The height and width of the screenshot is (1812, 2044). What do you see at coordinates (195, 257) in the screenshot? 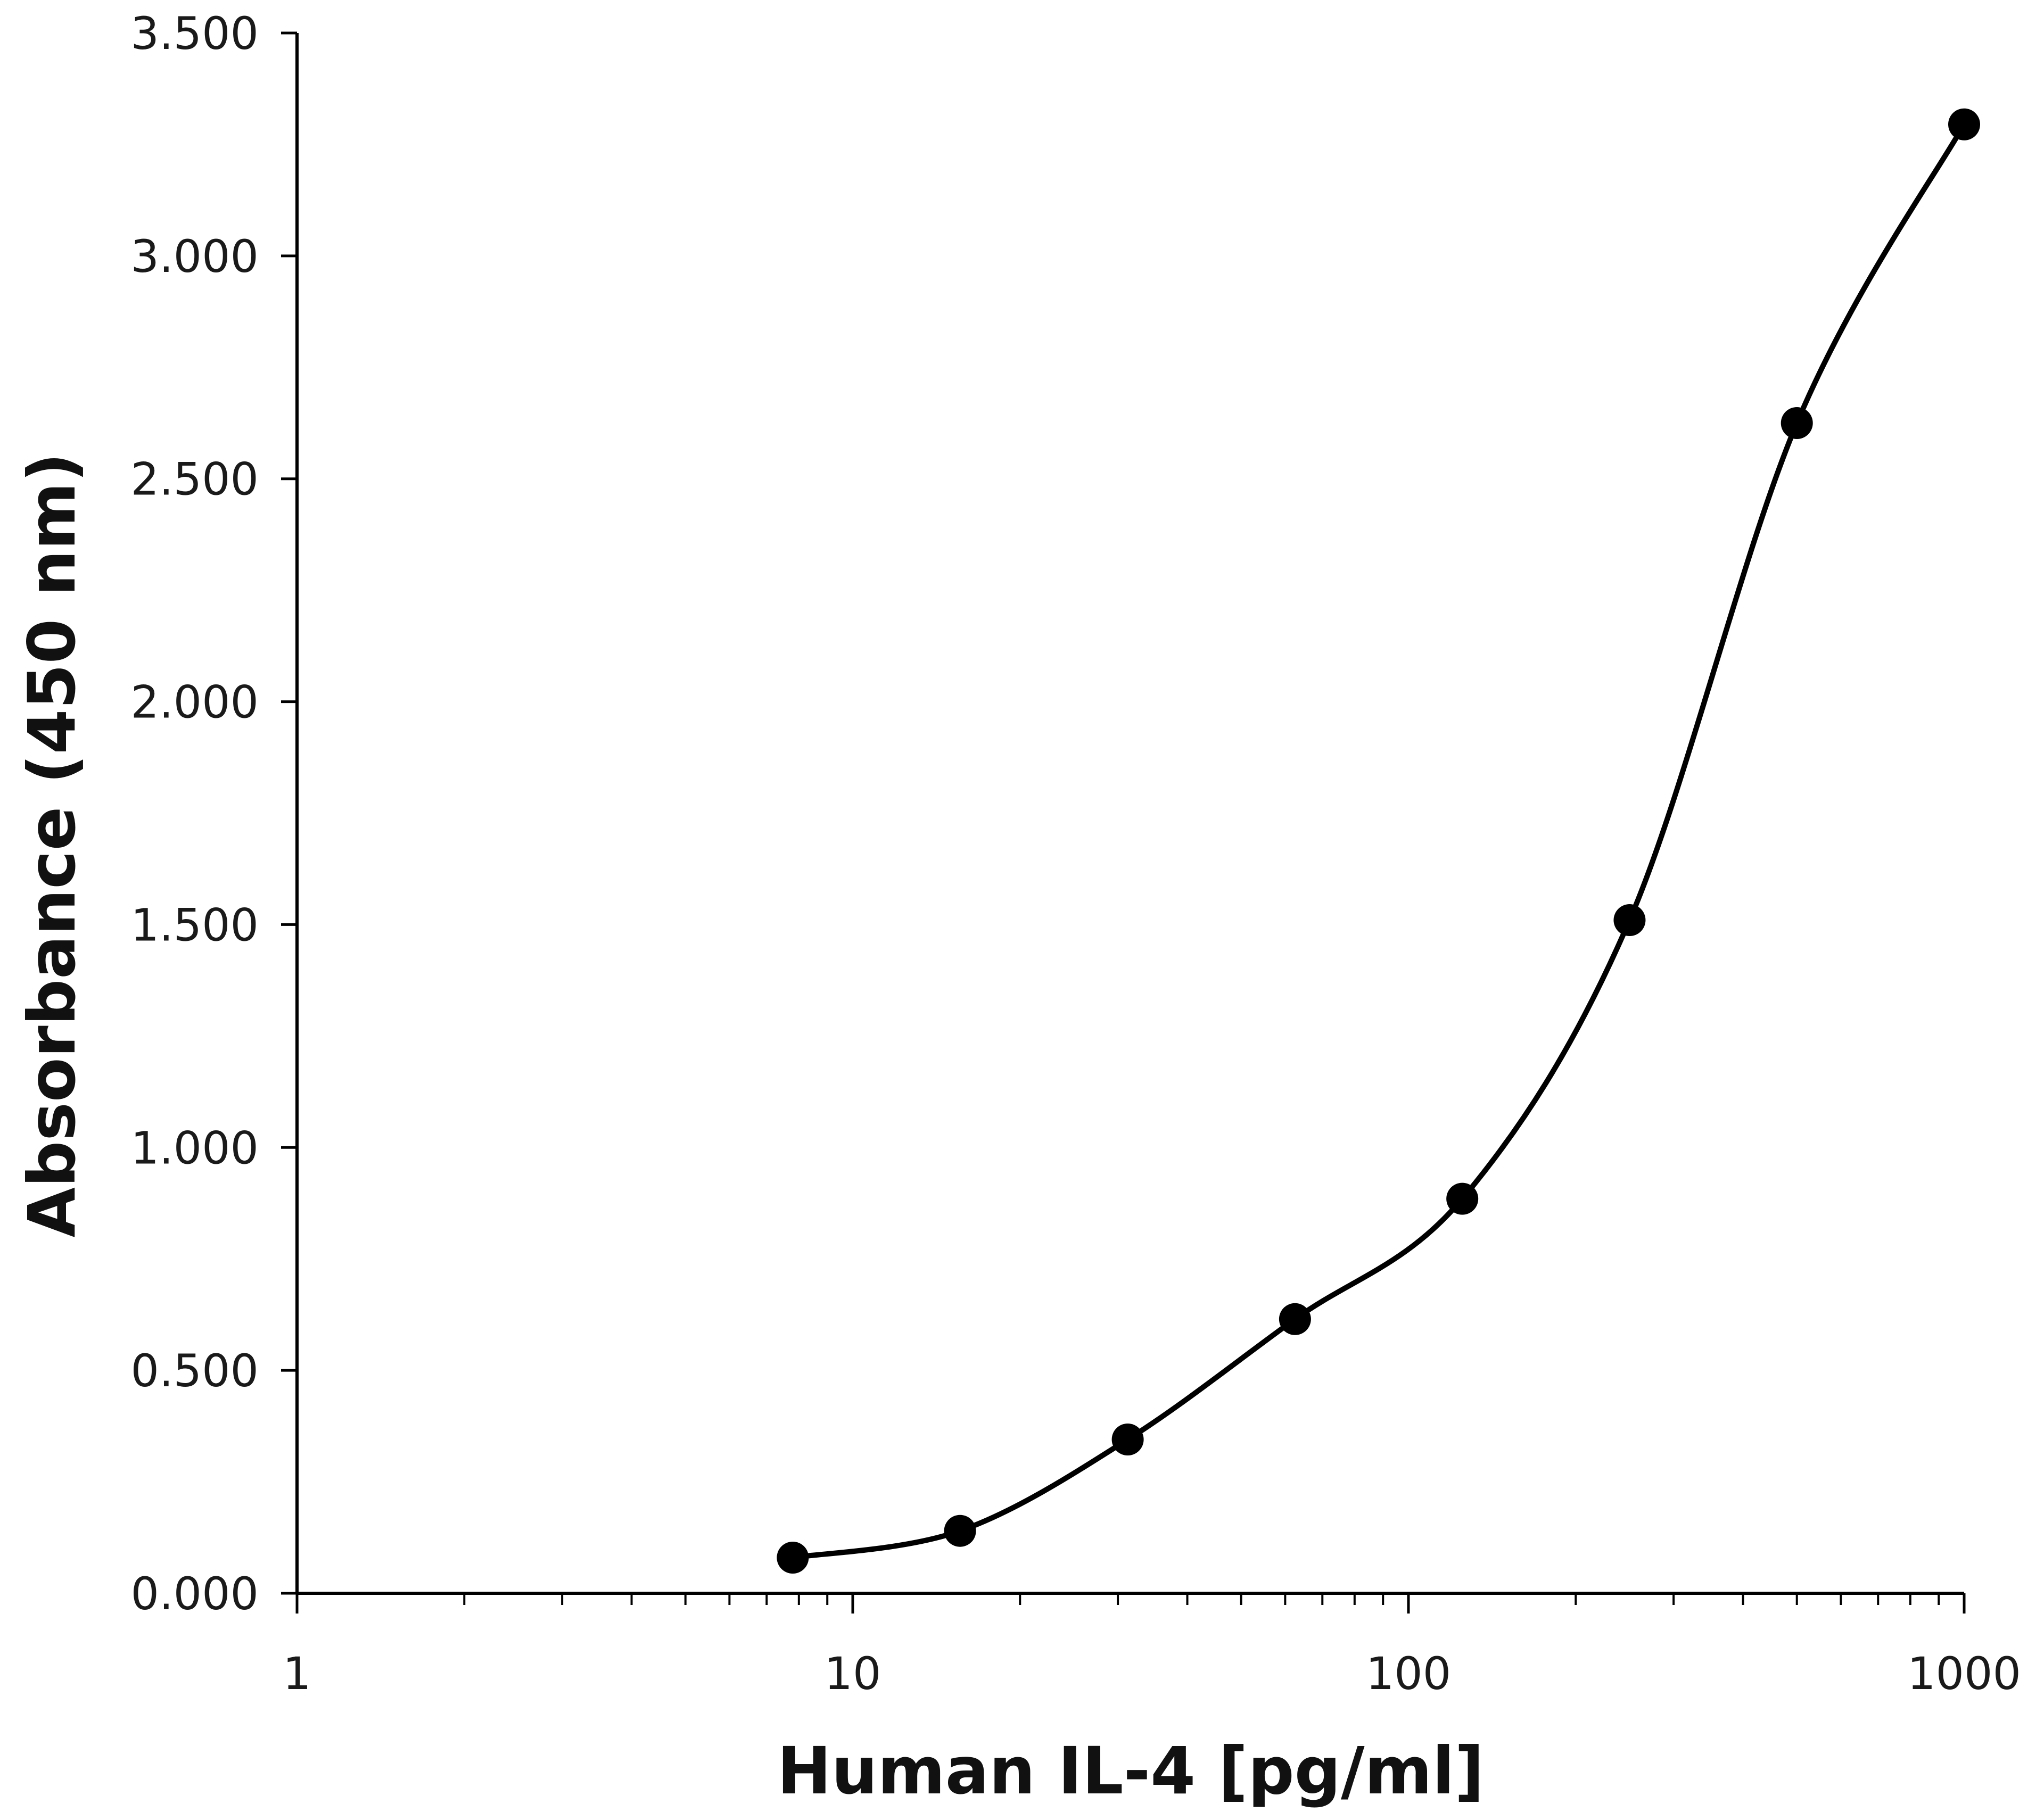
I see `y-tick-label: 3.000` at bounding box center [195, 257].